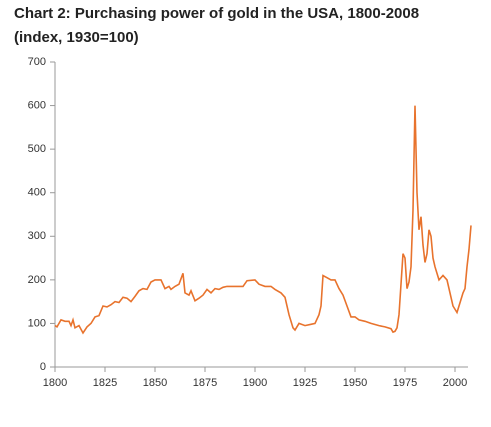 Image resolution: width=491 pixels, height=427 pixels. What do you see at coordinates (455, 383) in the screenshot?
I see `x-tick-label: 2000` at bounding box center [455, 383].